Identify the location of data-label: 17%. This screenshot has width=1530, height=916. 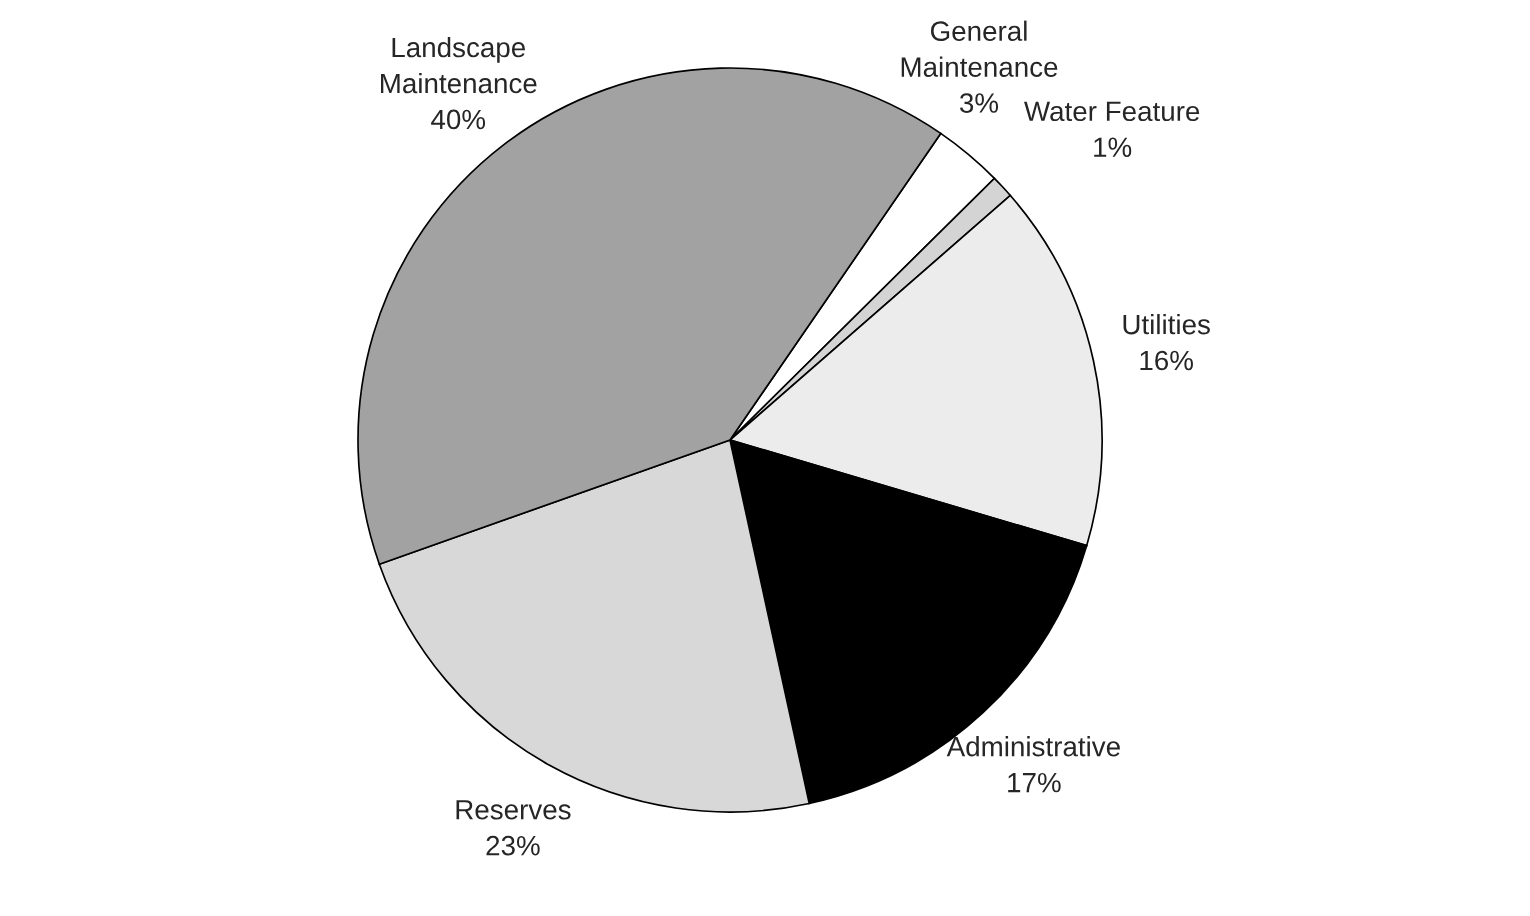
(1034, 782).